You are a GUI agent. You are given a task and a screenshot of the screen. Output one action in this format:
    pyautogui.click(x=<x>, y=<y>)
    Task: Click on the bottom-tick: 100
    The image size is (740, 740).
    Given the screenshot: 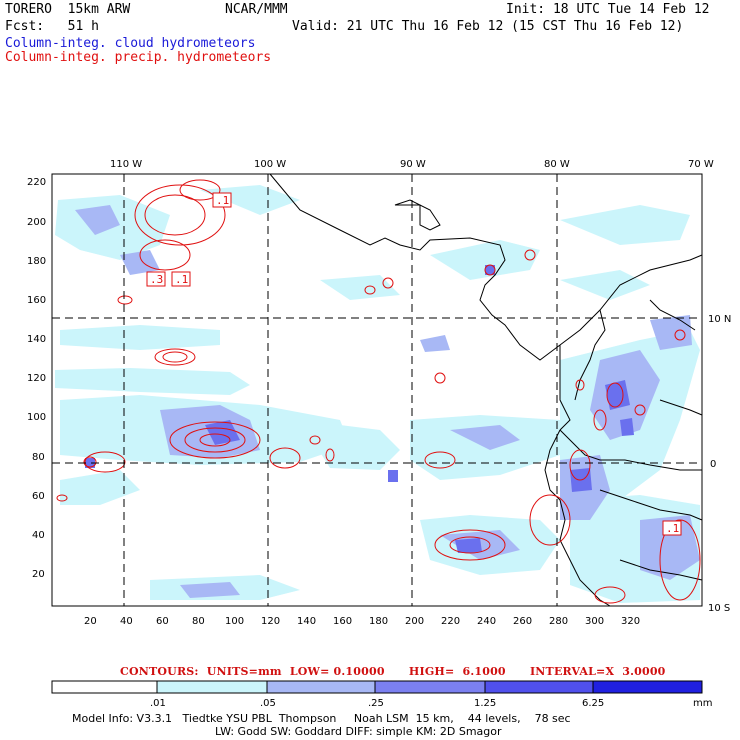 What is the action you would take?
    pyautogui.click(x=234, y=621)
    